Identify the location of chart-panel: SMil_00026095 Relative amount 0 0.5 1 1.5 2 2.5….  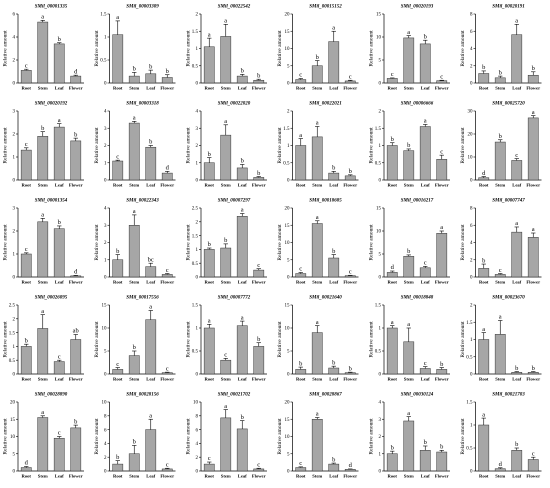
(43, 339).